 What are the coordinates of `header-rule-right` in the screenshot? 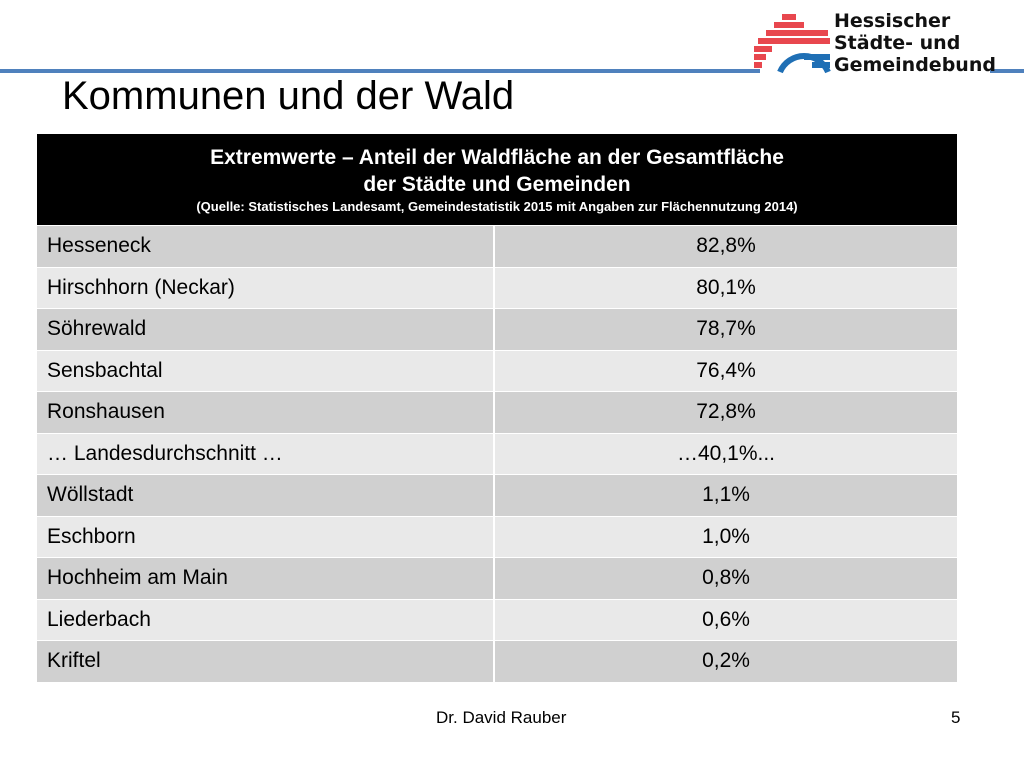 It's located at (1007, 71).